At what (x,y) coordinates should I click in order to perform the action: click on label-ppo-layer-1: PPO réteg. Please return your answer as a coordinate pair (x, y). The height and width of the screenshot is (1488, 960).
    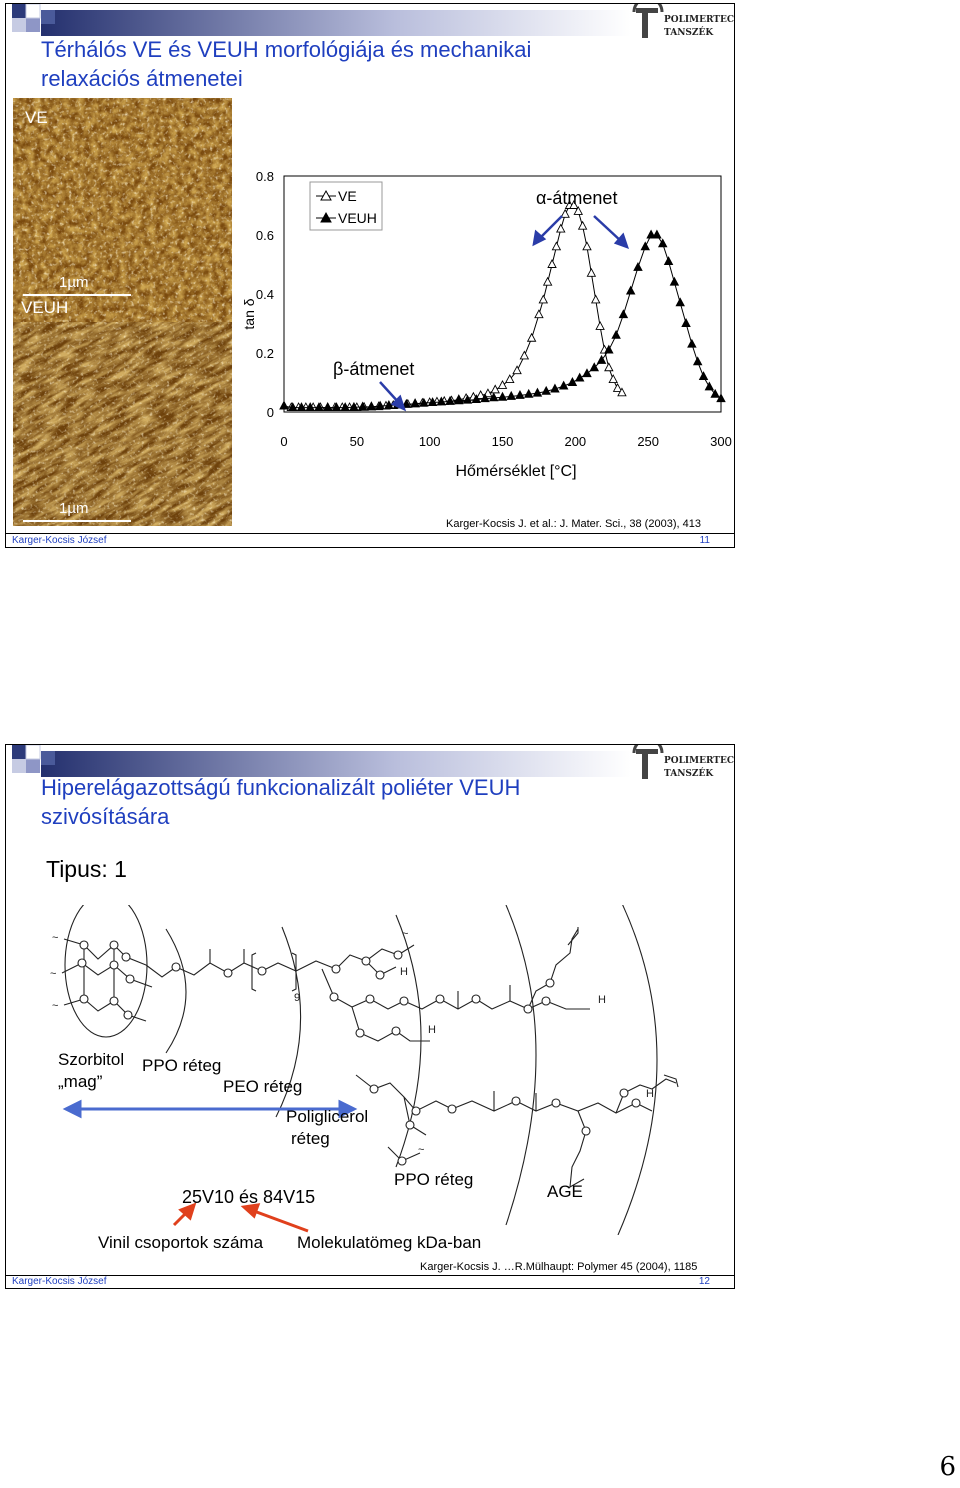
    Looking at the image, I should click on (182, 1065).